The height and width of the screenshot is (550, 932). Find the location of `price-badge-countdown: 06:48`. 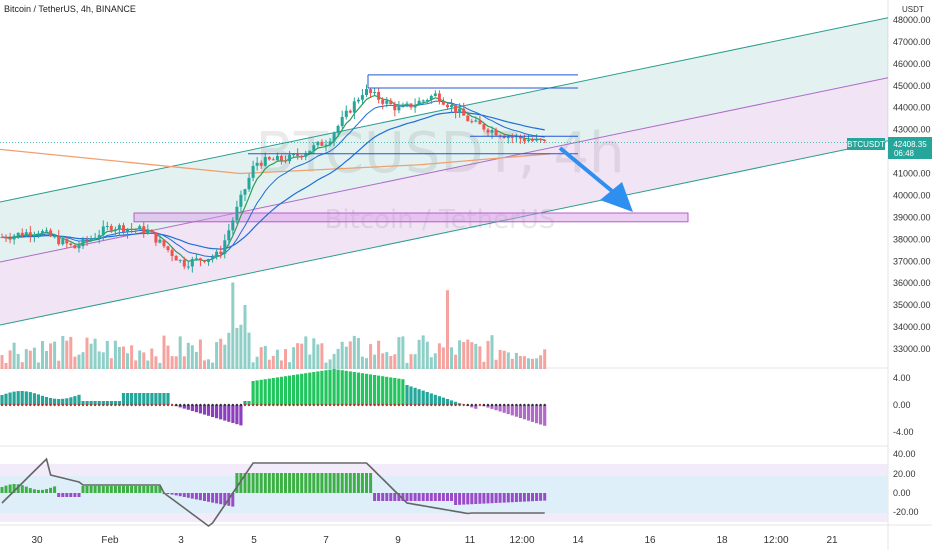

price-badge-countdown: 06:48 is located at coordinates (904, 153).